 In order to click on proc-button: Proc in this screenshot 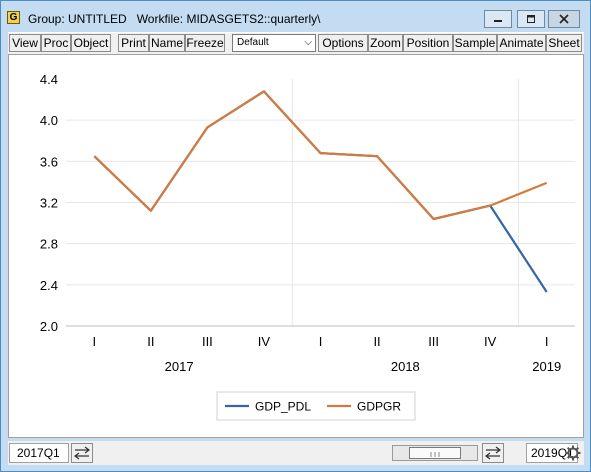, I will do `click(56, 43)`.